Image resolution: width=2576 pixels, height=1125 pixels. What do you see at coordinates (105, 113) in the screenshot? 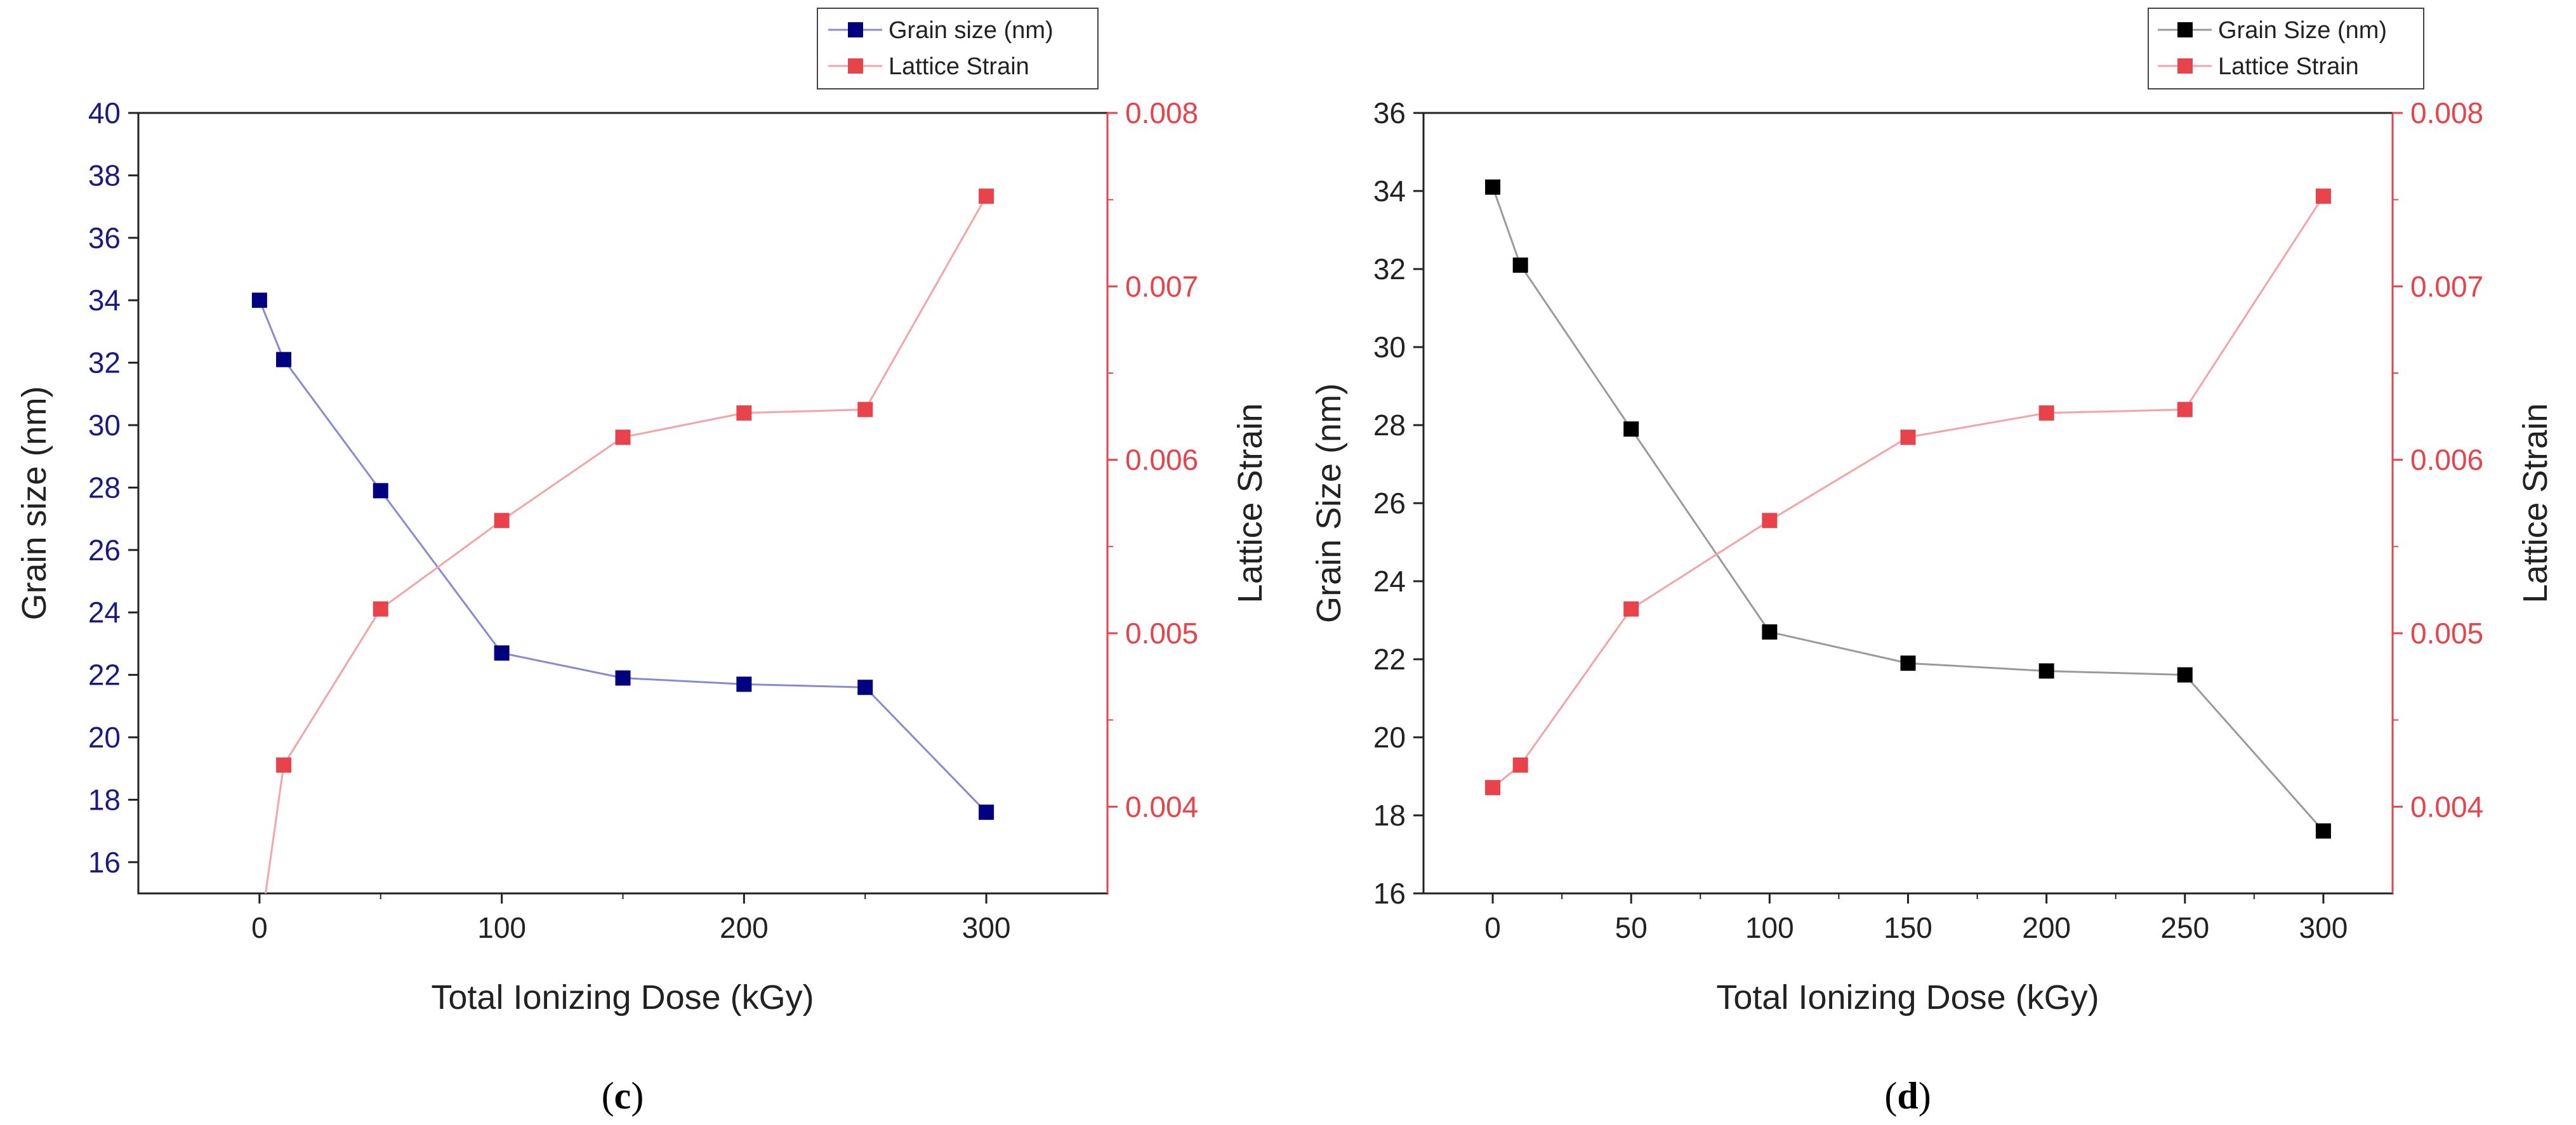
I see `y-tick-label: 40` at bounding box center [105, 113].